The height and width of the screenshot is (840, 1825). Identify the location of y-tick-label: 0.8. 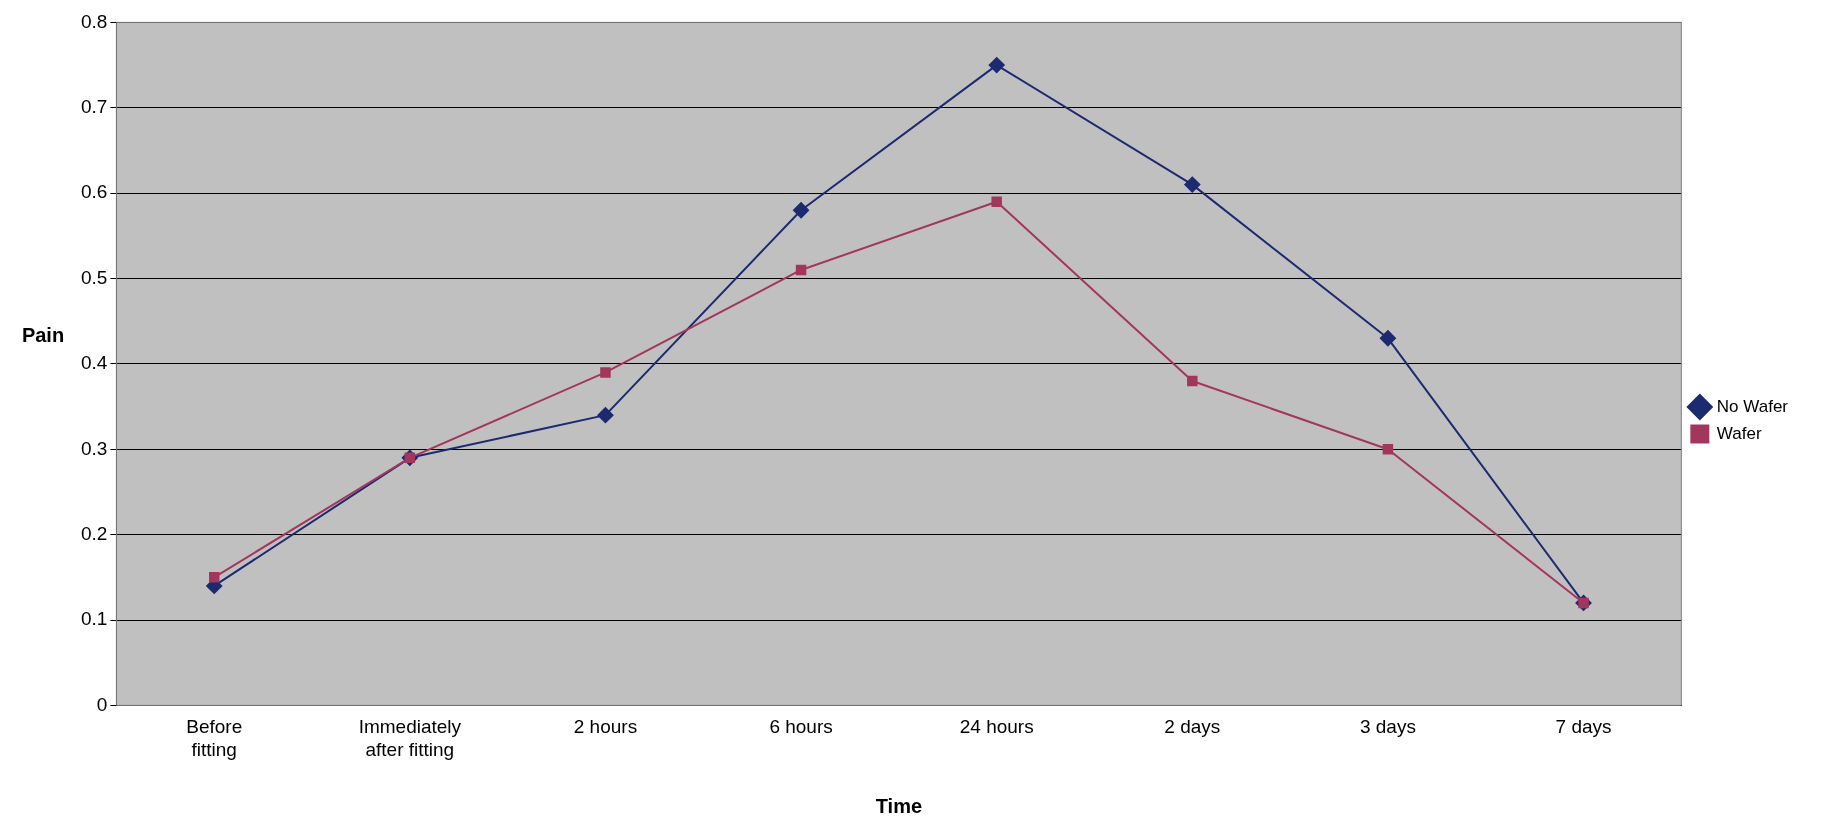
(94, 21).